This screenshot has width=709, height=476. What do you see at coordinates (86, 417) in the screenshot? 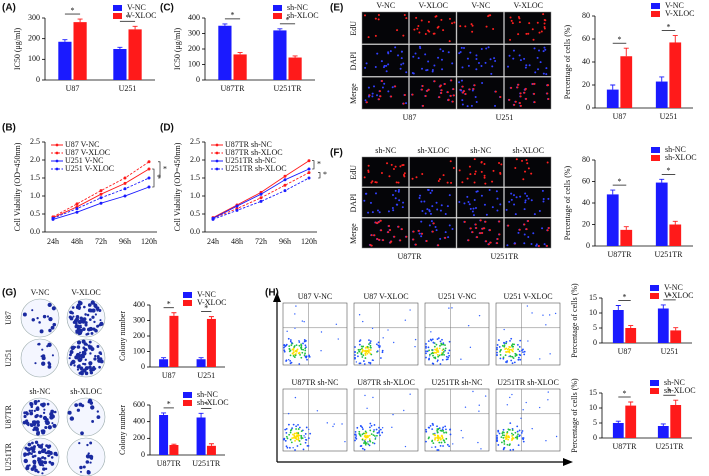
I see `plate` at bounding box center [86, 417].